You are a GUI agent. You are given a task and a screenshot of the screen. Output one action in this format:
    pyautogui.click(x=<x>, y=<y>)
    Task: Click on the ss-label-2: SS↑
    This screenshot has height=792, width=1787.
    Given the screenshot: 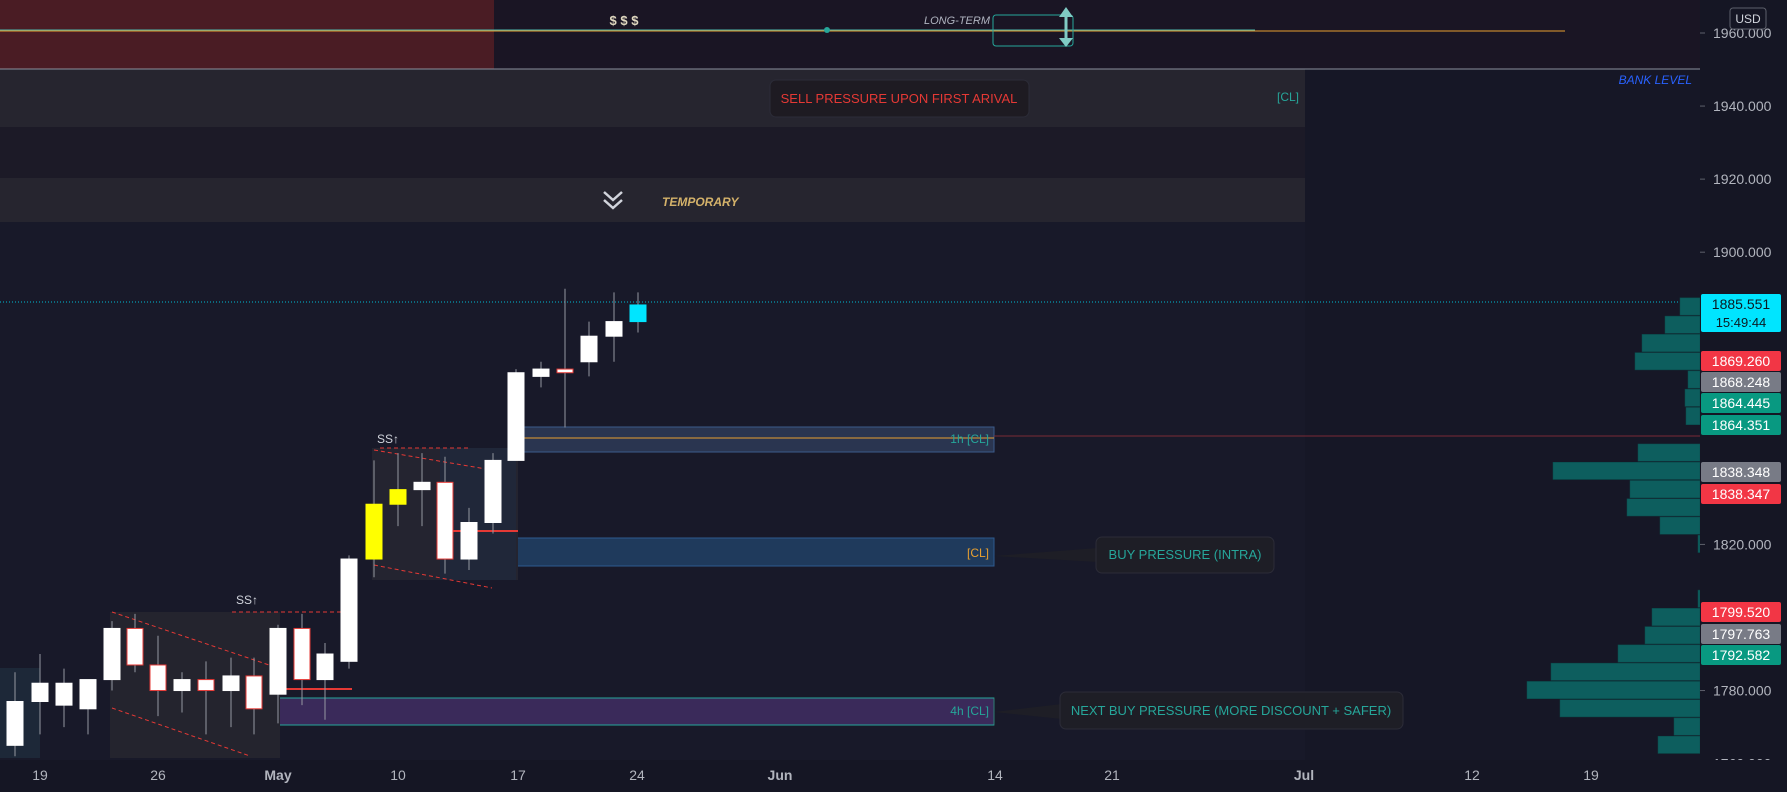 What is the action you would take?
    pyautogui.click(x=247, y=600)
    